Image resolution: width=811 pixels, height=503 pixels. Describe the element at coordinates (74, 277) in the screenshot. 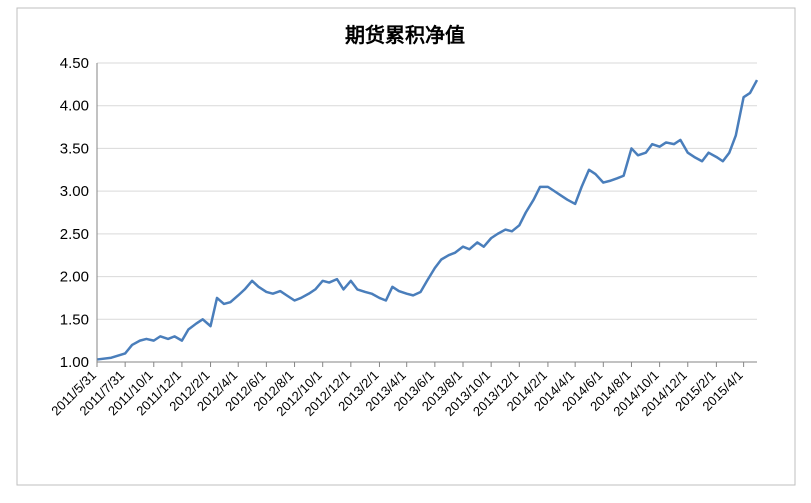

I see `y-tick-label: 2.00` at that location.